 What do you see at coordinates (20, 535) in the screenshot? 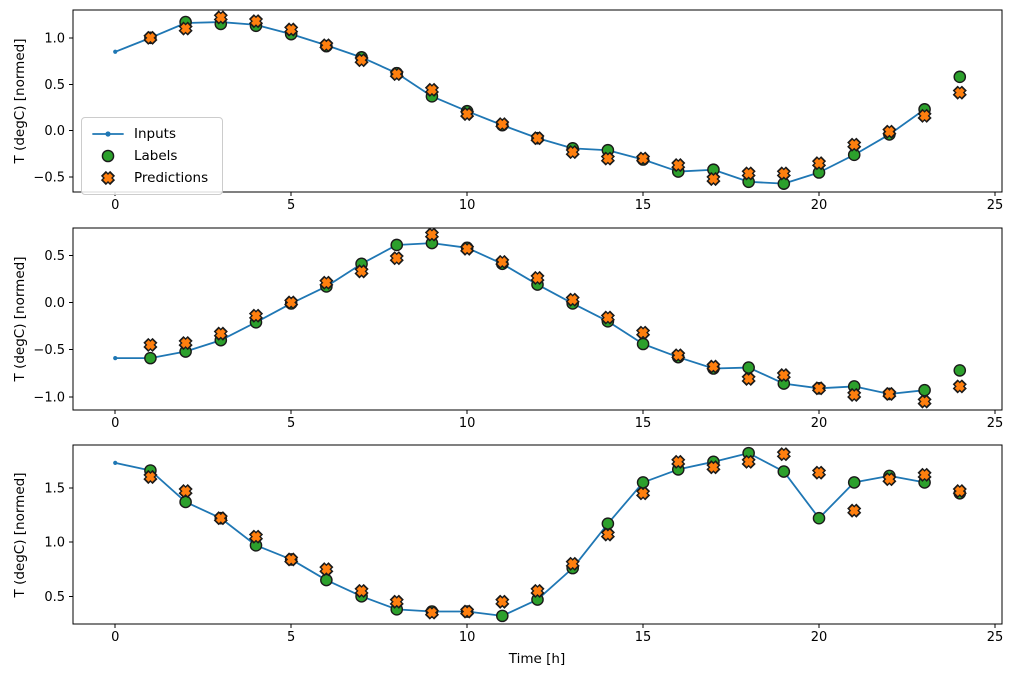
I see `ylabel-subplot-3: T (degC) [normed]` at bounding box center [20, 535].